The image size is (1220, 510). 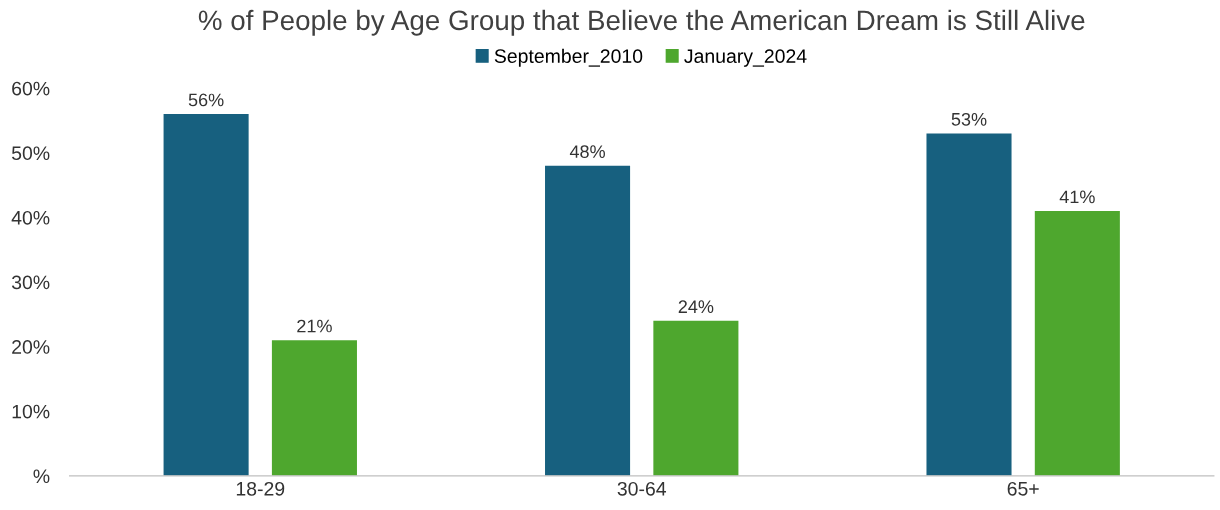 I want to click on legend-label: September_2010, so click(x=568, y=57).